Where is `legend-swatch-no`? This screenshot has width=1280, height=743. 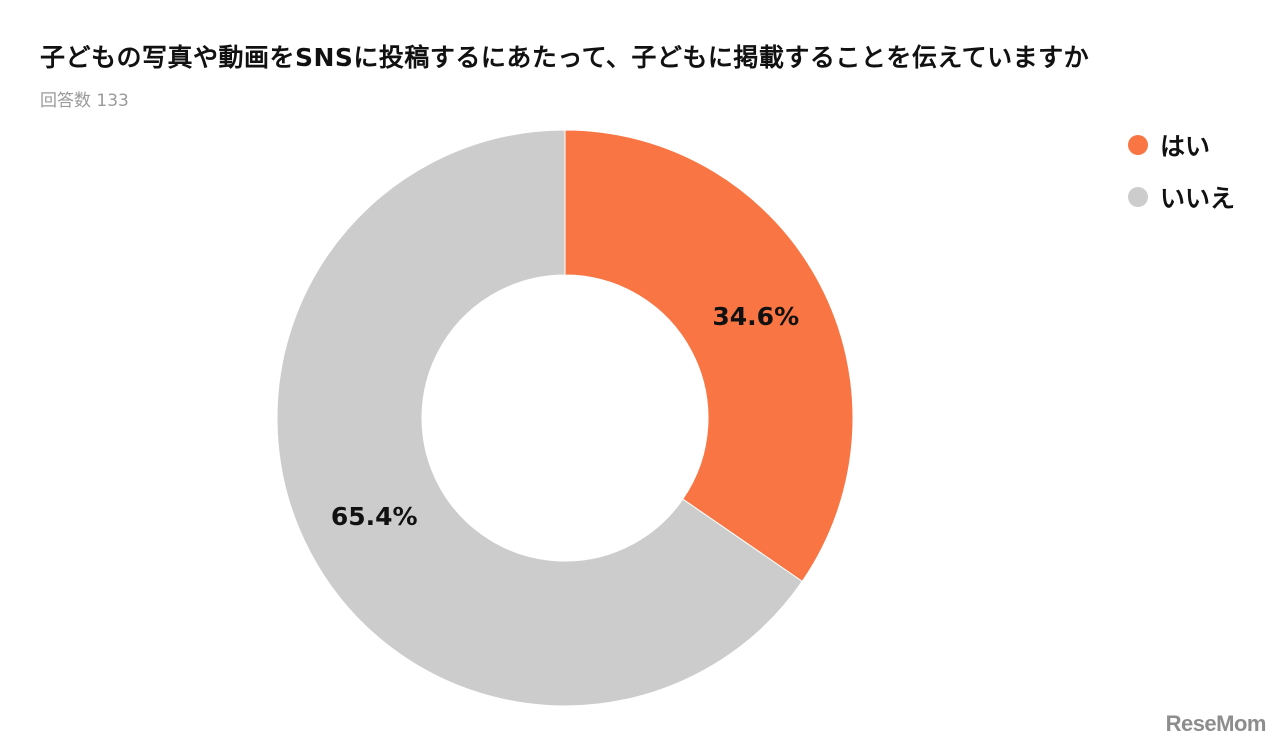 legend-swatch-no is located at coordinates (1138, 197).